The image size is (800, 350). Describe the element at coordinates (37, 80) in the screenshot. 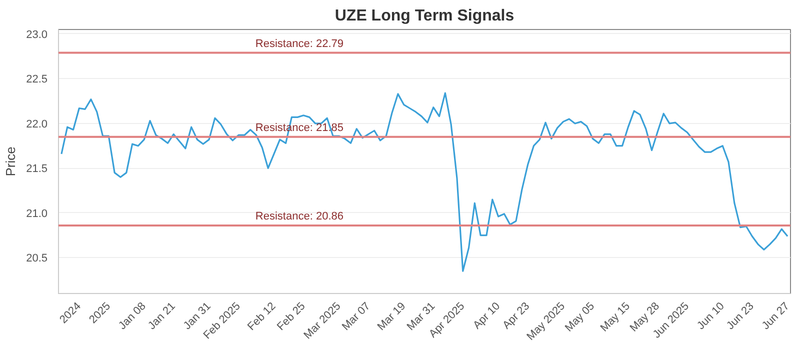

I see `y-tick-label: 22.5` at that location.